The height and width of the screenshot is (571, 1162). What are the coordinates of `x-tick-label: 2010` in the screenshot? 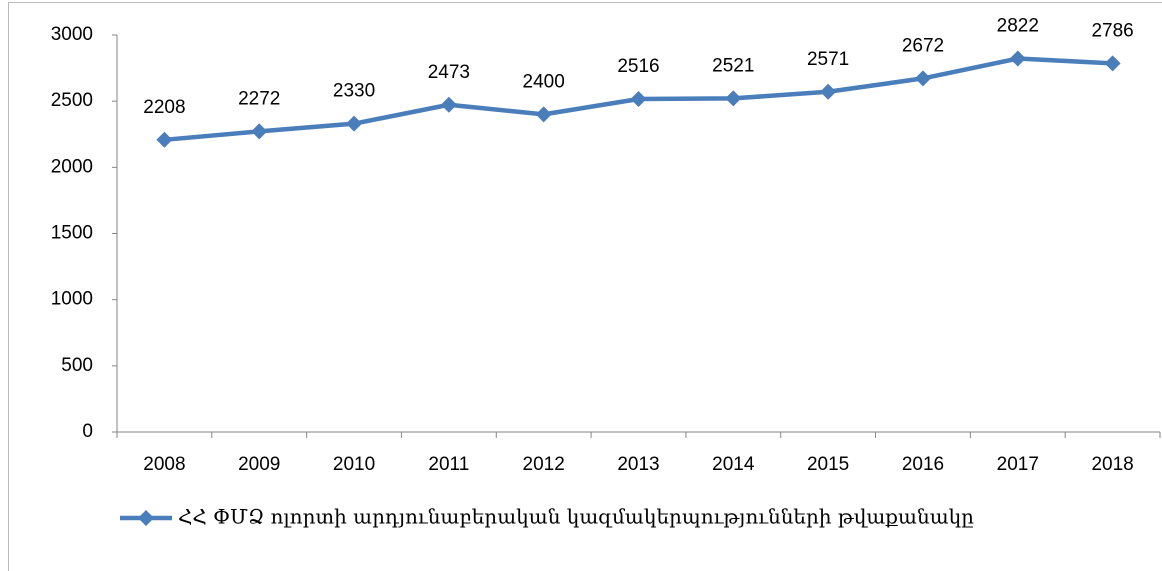 It's located at (354, 464).